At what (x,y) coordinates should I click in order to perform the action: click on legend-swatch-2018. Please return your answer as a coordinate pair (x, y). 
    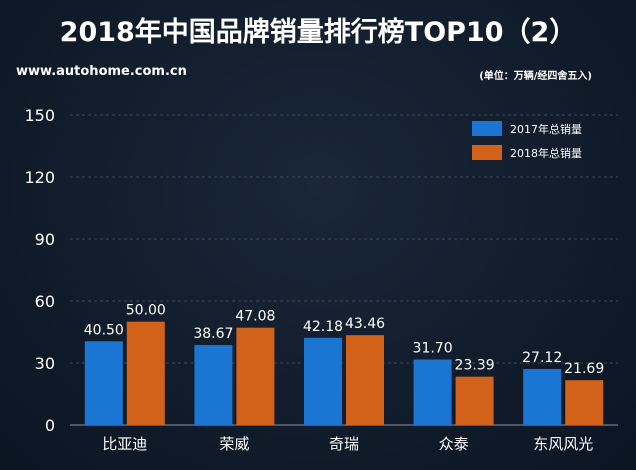
    Looking at the image, I should click on (487, 152).